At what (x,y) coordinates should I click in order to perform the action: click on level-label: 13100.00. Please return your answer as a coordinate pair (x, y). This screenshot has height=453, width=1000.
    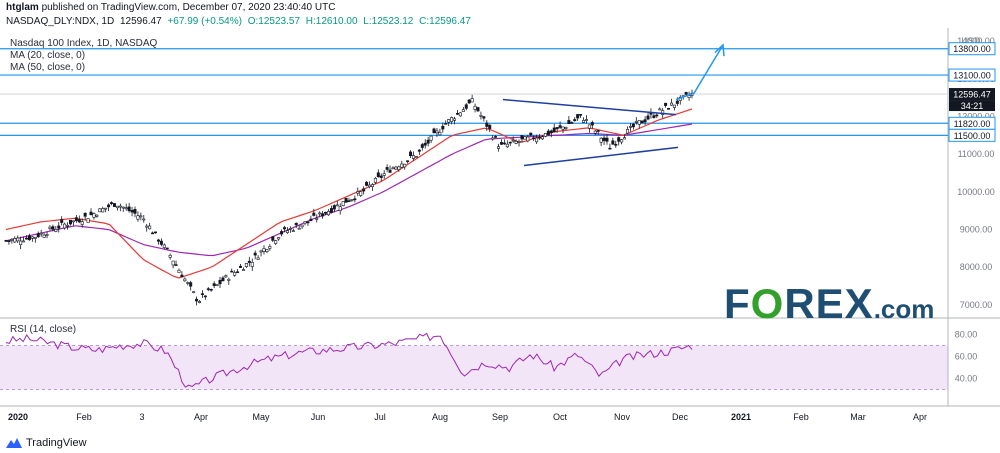
    Looking at the image, I should click on (972, 76).